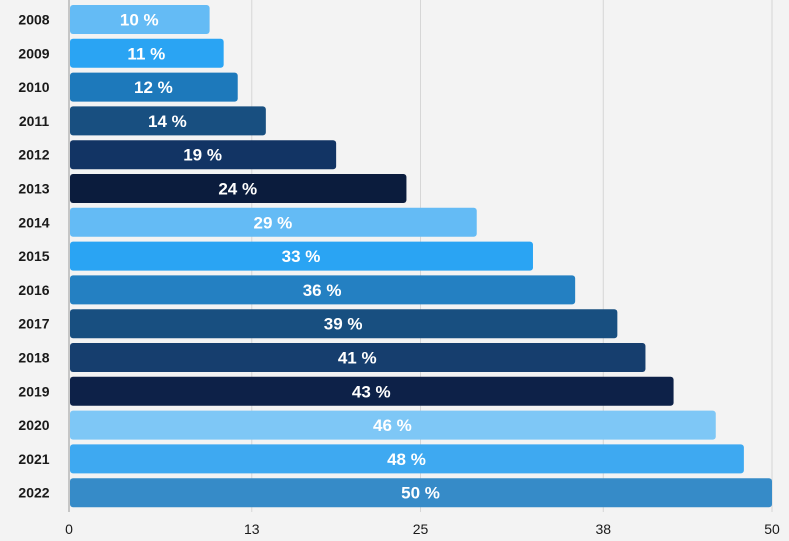 The image size is (789, 541). I want to click on bar-value-label-2018: 41 %, so click(357, 358).